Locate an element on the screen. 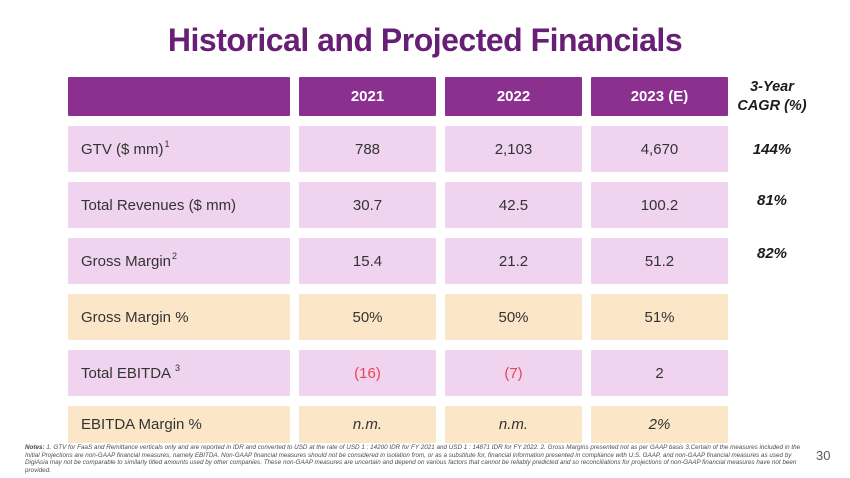 This screenshot has height=478, width=850. footnotes-label: Notes: is located at coordinates (35, 447).